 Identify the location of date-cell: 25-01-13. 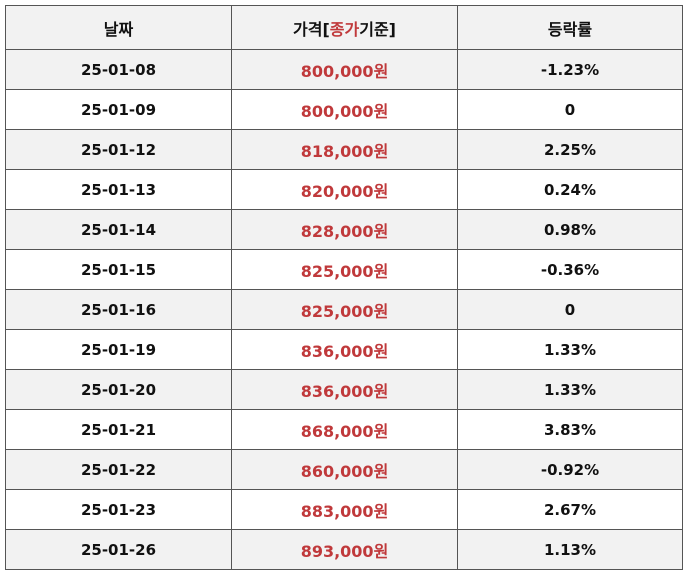
(118, 189).